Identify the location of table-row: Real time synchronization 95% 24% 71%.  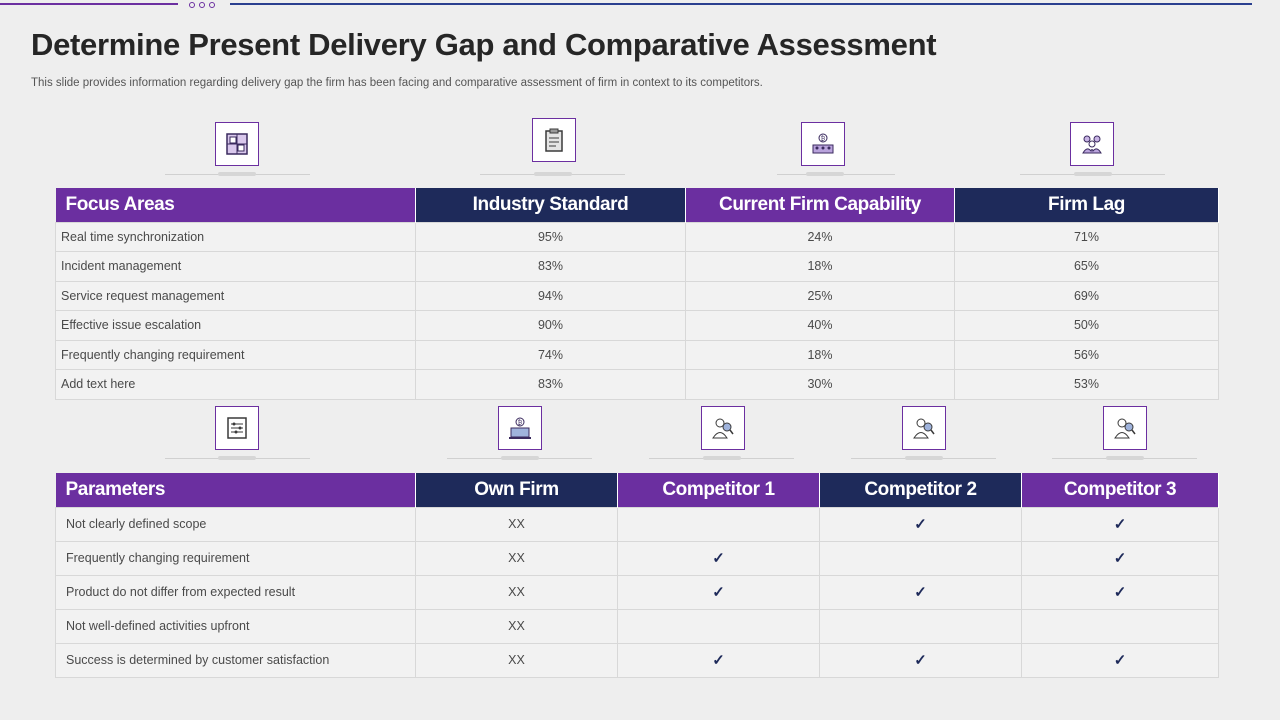
(637, 236).